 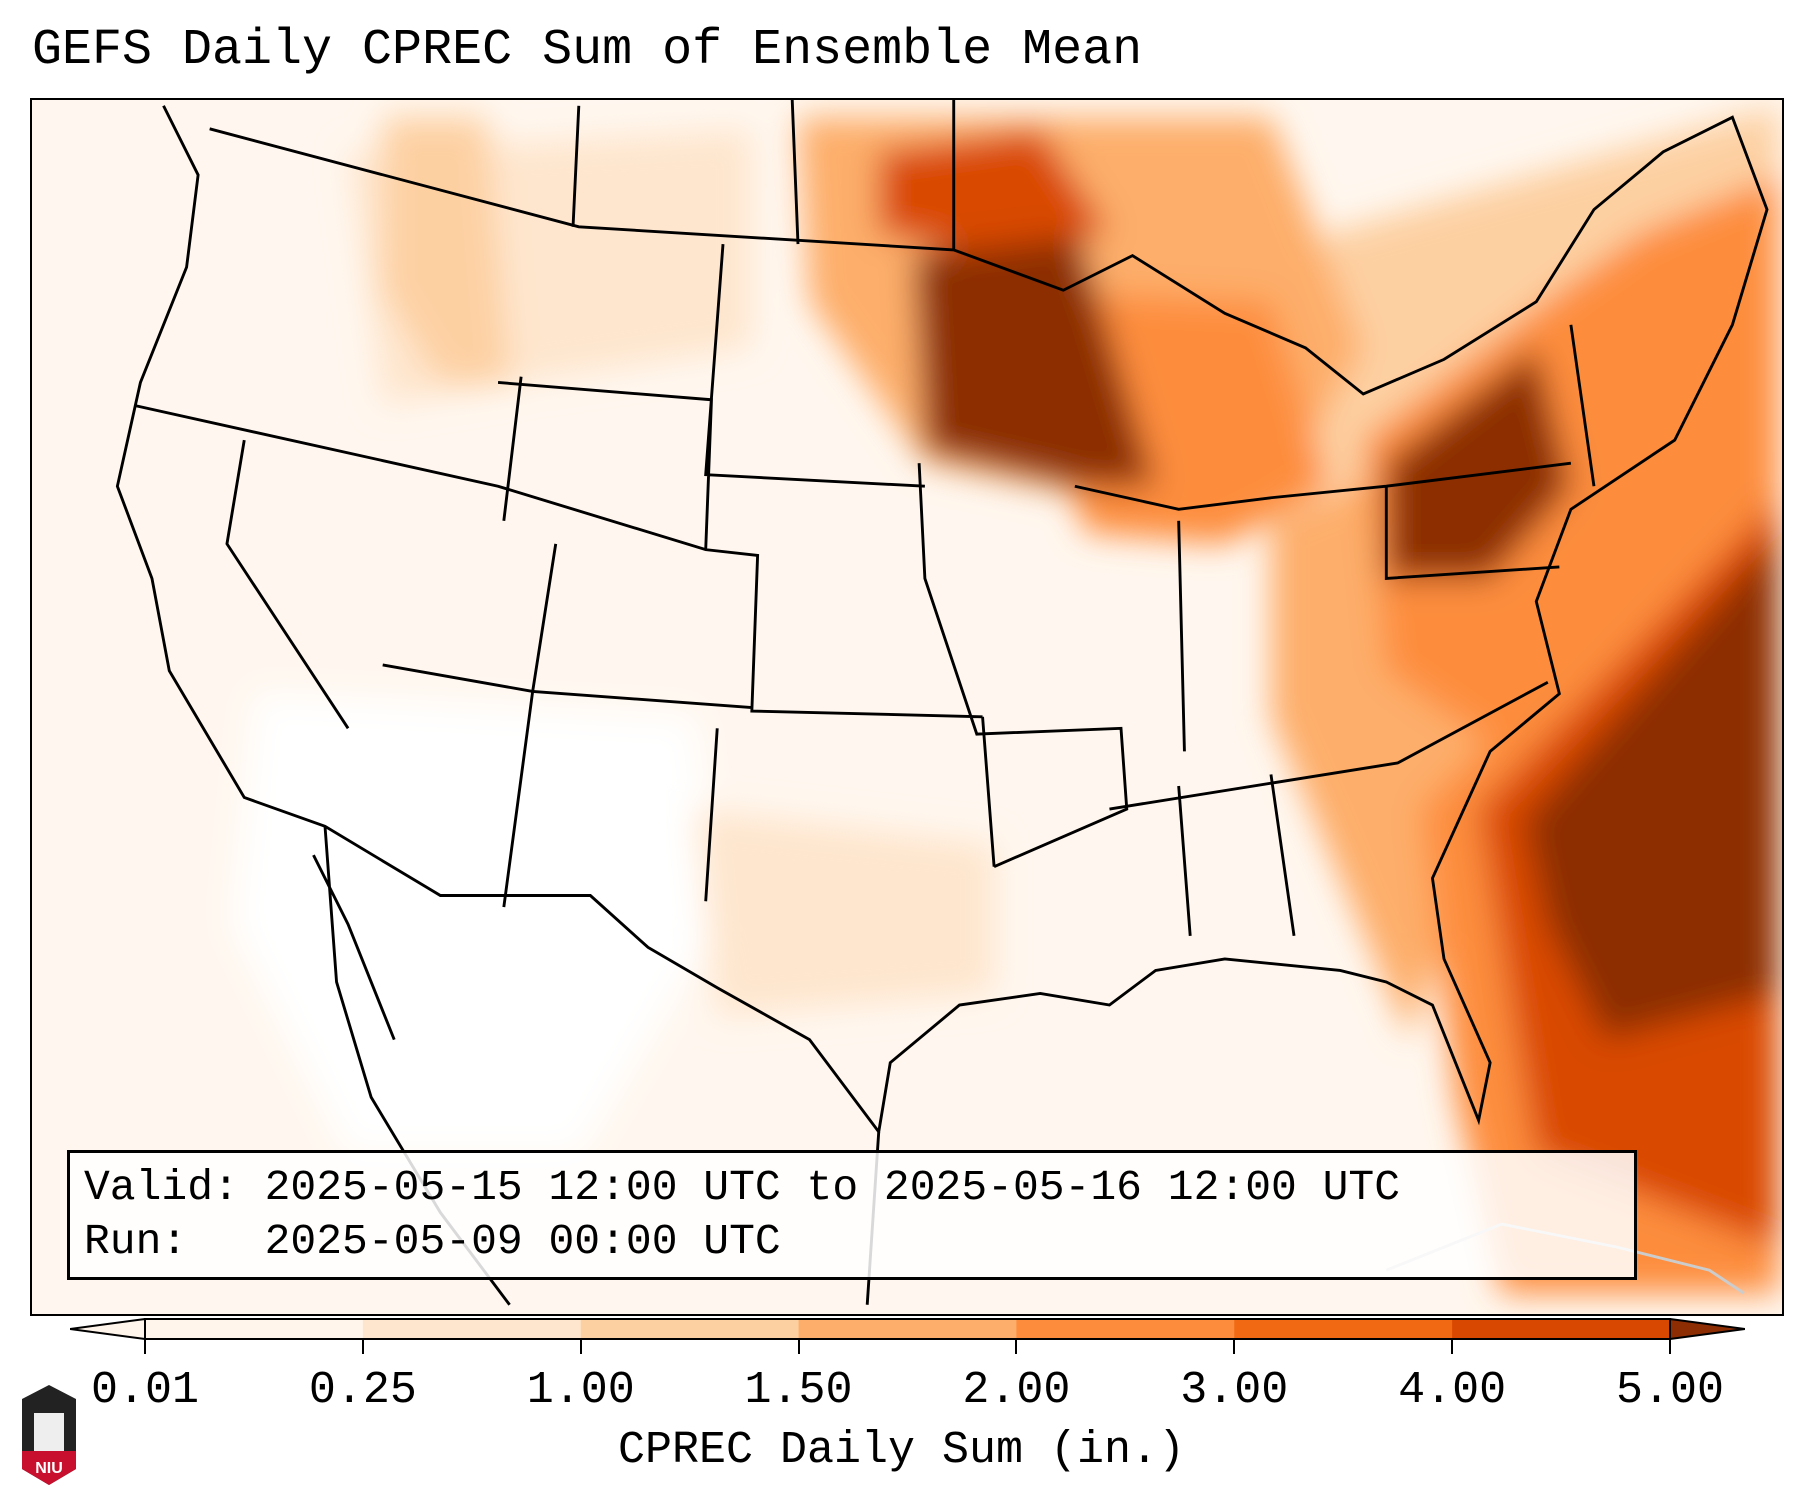 What do you see at coordinates (1016, 1390) in the screenshot?
I see `colorbar-tick-label: 2.00` at bounding box center [1016, 1390].